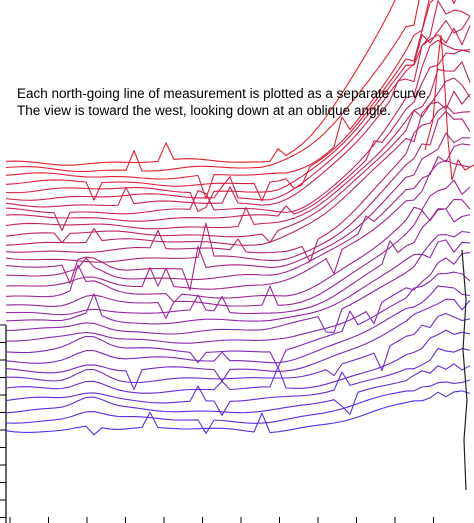 This screenshot has height=523, width=474. I want to click on bottom-axis, so click(221, 520).